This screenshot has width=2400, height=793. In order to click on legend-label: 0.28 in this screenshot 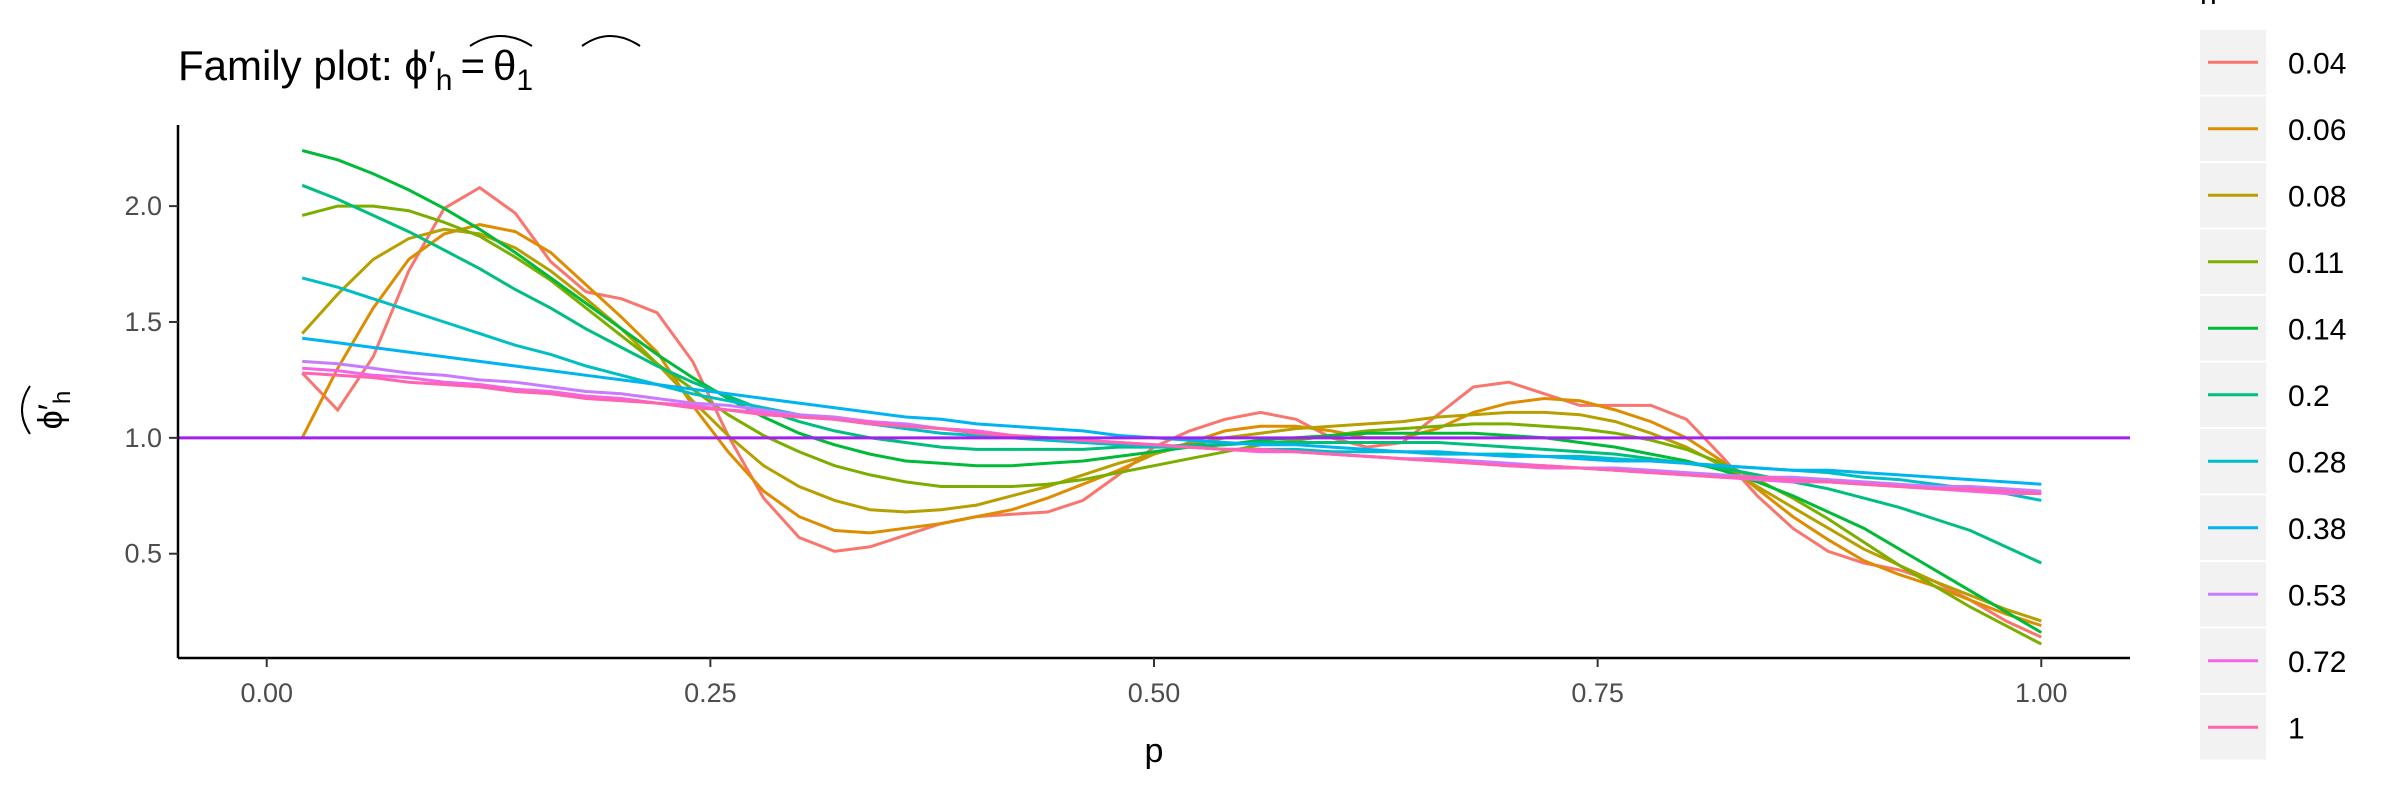, I will do `click(2317, 462)`.